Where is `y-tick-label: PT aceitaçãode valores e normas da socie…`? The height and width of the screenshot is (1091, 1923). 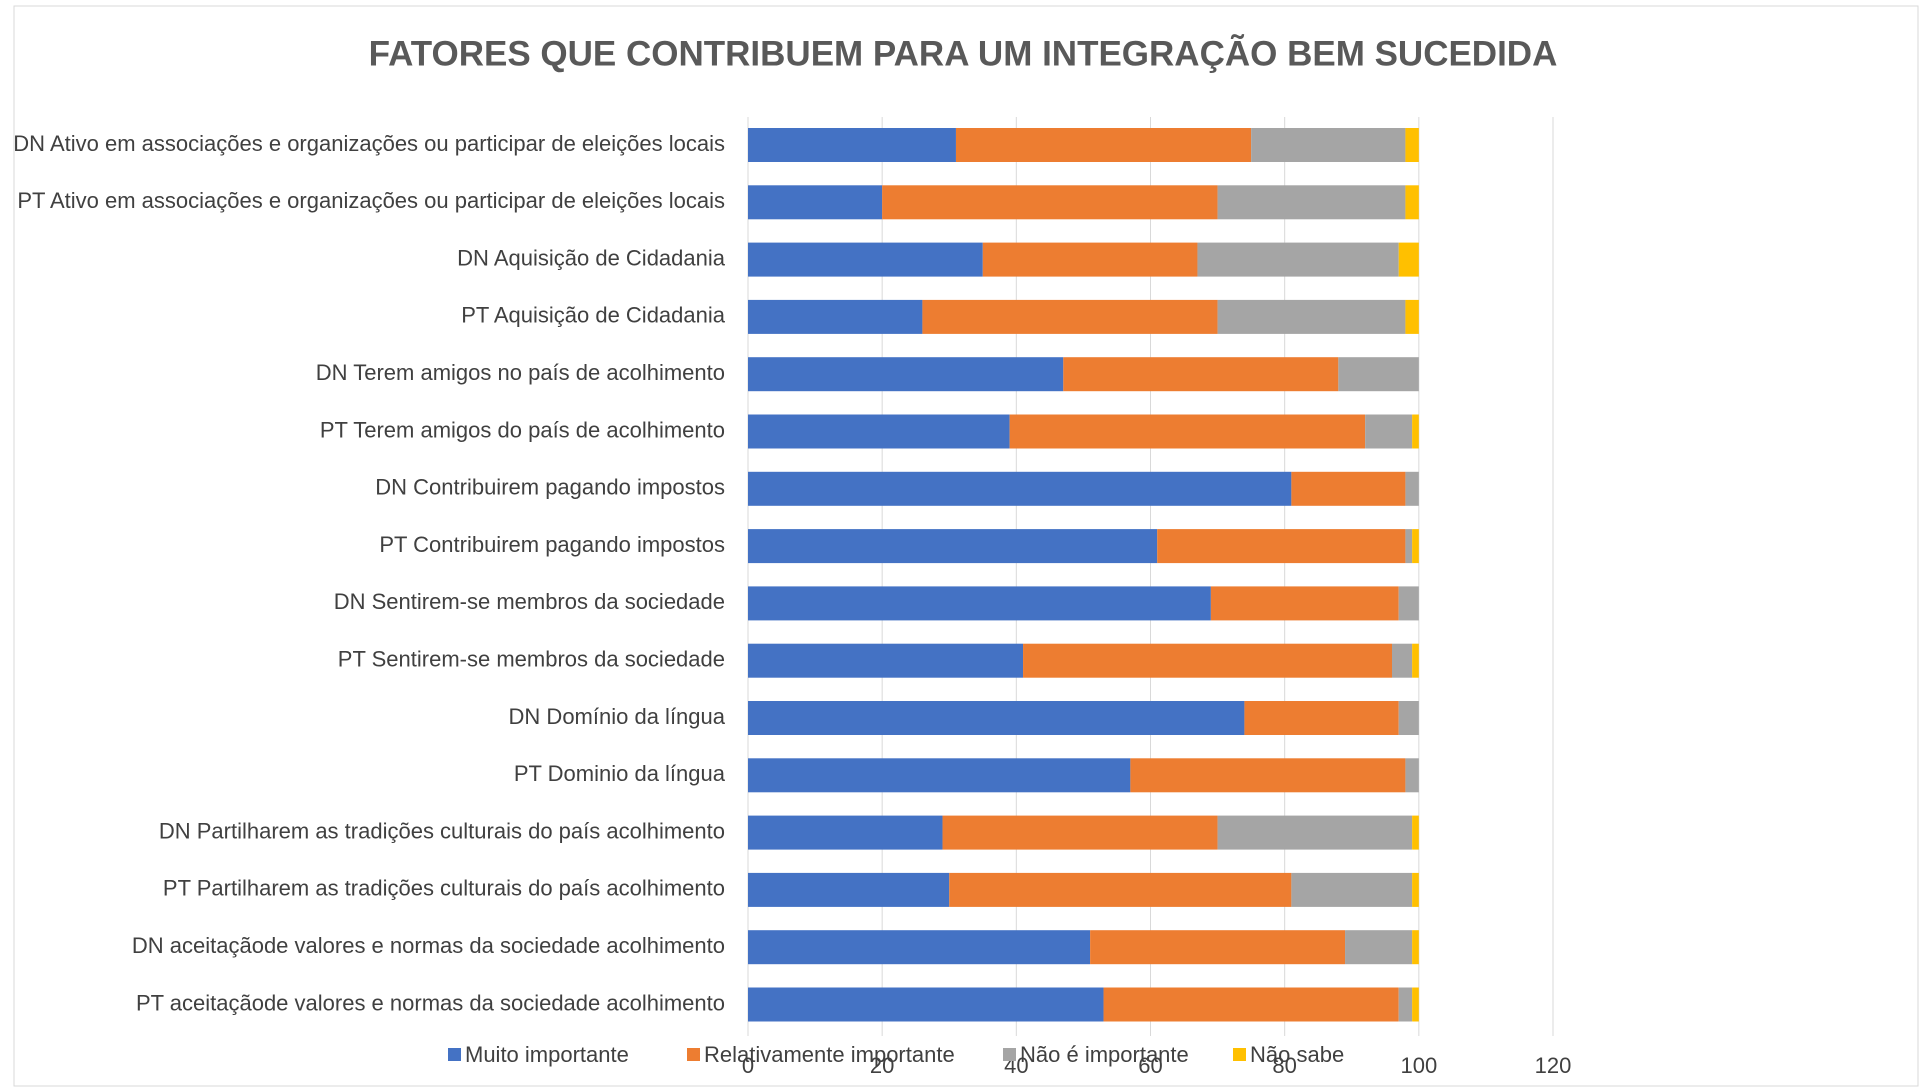
y-tick-label: PT aceitaçãode valores e normas da socie… is located at coordinates (430, 1002).